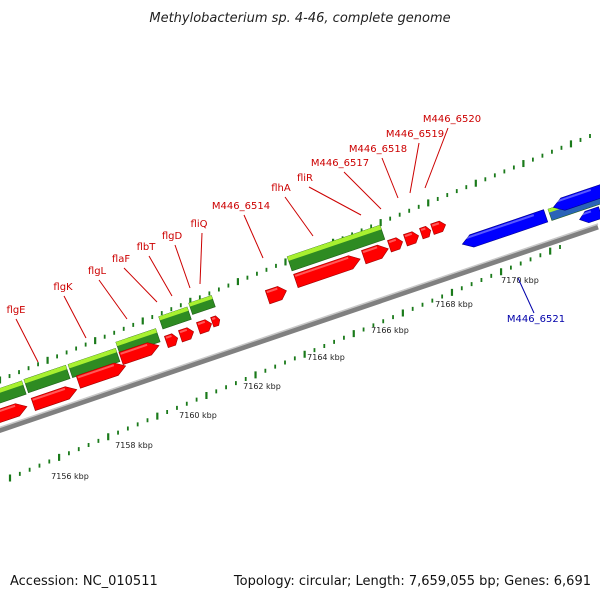 The width and height of the screenshot is (600, 600). What do you see at coordinates (199, 224) in the screenshot?
I see `gene-label: fliQ` at bounding box center [199, 224].